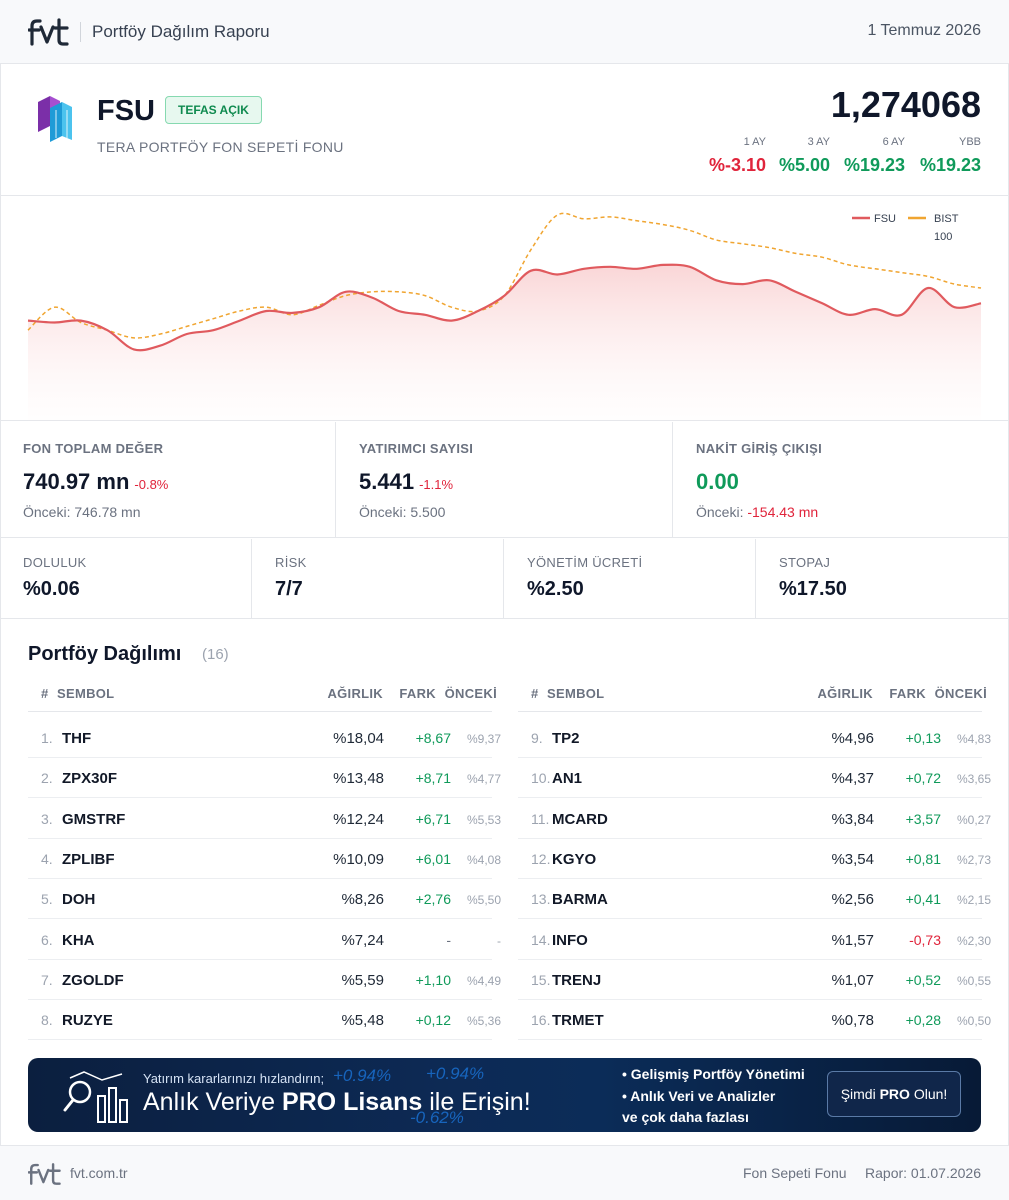 The image size is (1009, 1200). I want to click on banner-bg-number: +0.94%, so click(455, 1073).